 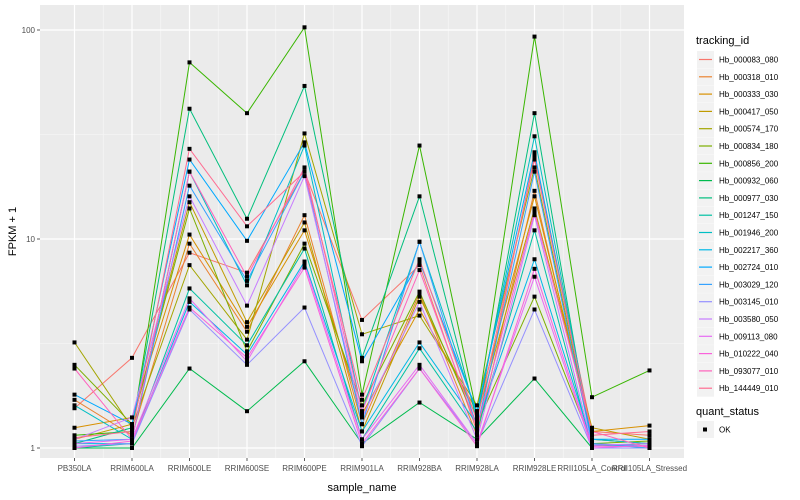 I want to click on legend-label: Hb_010222_040, so click(x=749, y=354).